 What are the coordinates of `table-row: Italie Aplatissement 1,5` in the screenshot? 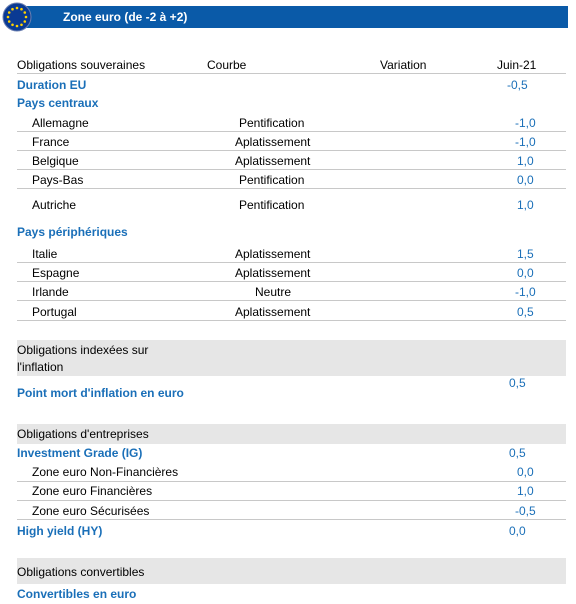 It's located at (291, 254).